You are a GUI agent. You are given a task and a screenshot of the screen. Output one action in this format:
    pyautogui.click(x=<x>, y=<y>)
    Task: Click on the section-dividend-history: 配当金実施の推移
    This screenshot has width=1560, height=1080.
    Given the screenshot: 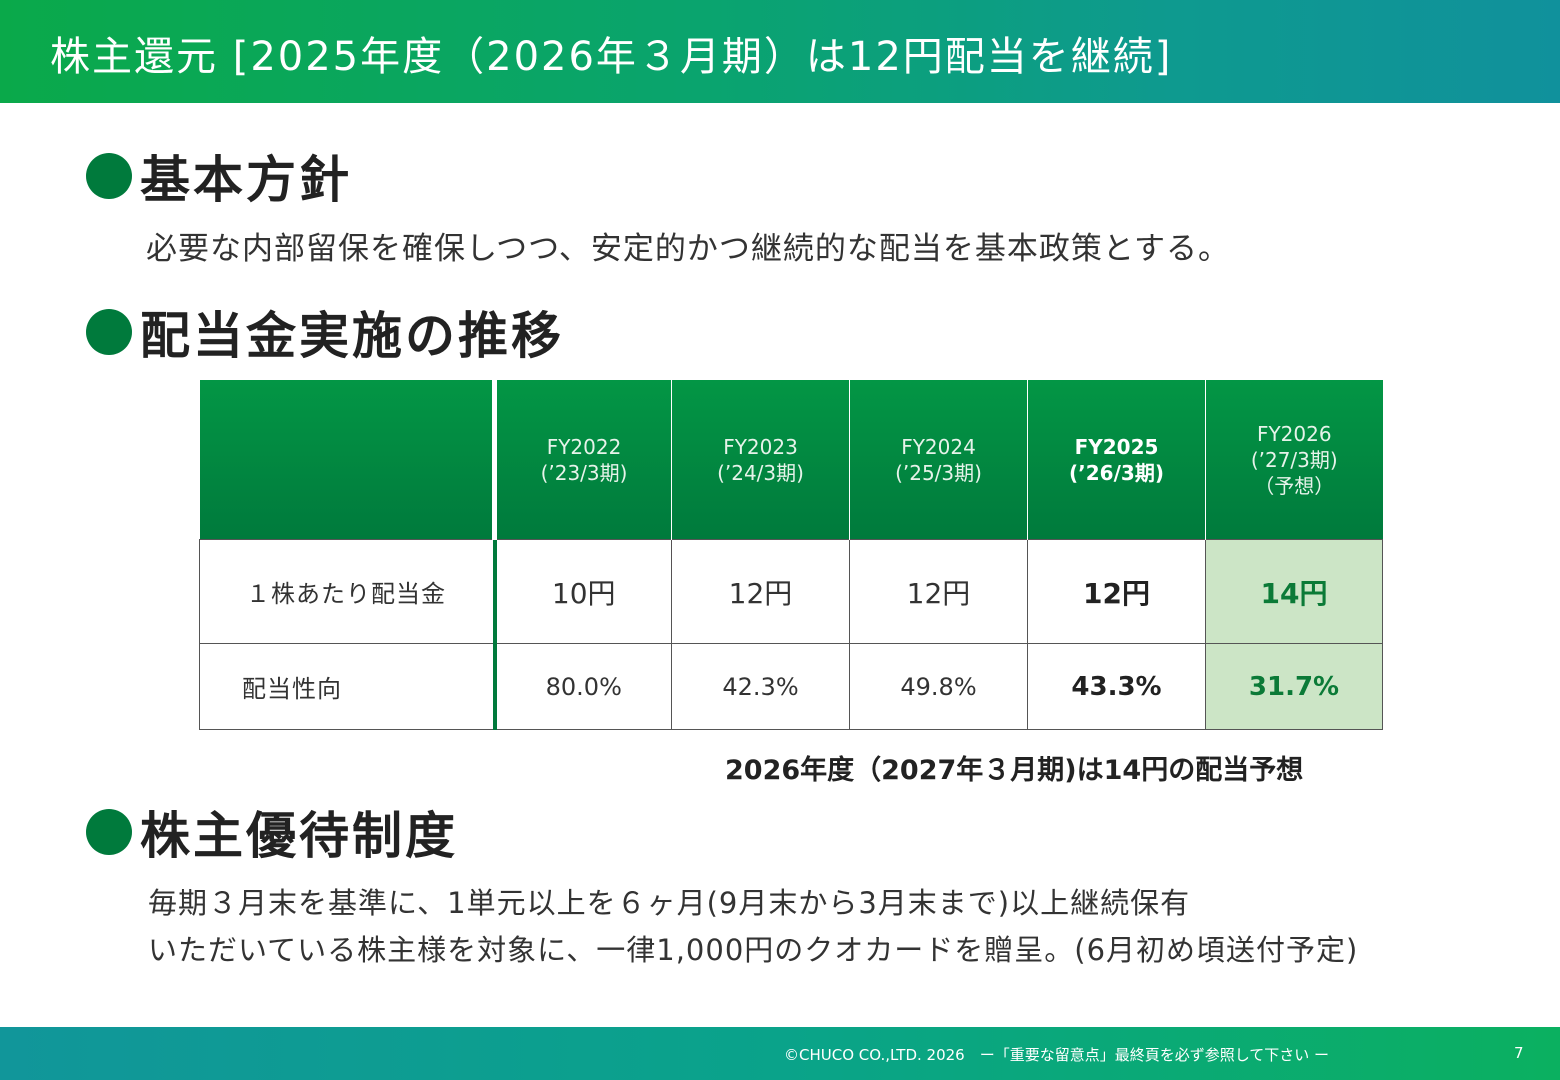 What is the action you would take?
    pyautogui.click(x=325, y=333)
    